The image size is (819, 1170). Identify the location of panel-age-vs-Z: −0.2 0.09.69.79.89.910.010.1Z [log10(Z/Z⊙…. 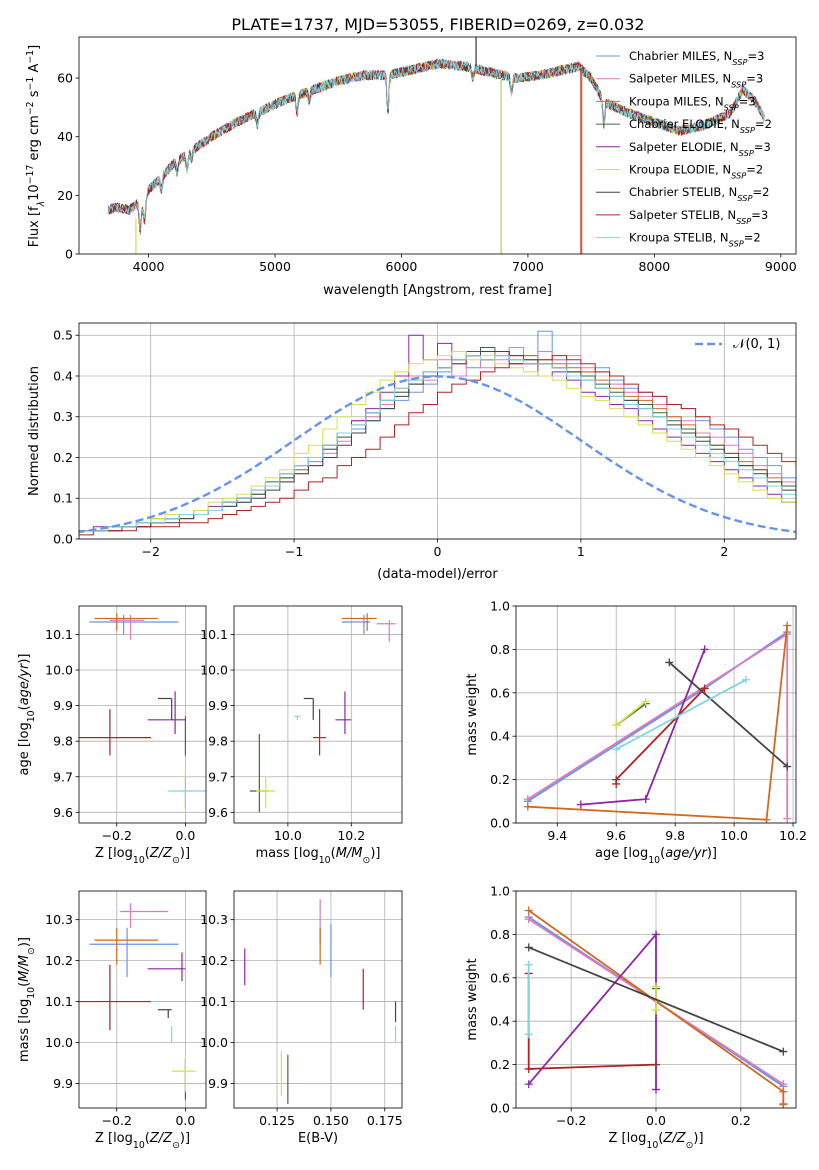
(112, 735).